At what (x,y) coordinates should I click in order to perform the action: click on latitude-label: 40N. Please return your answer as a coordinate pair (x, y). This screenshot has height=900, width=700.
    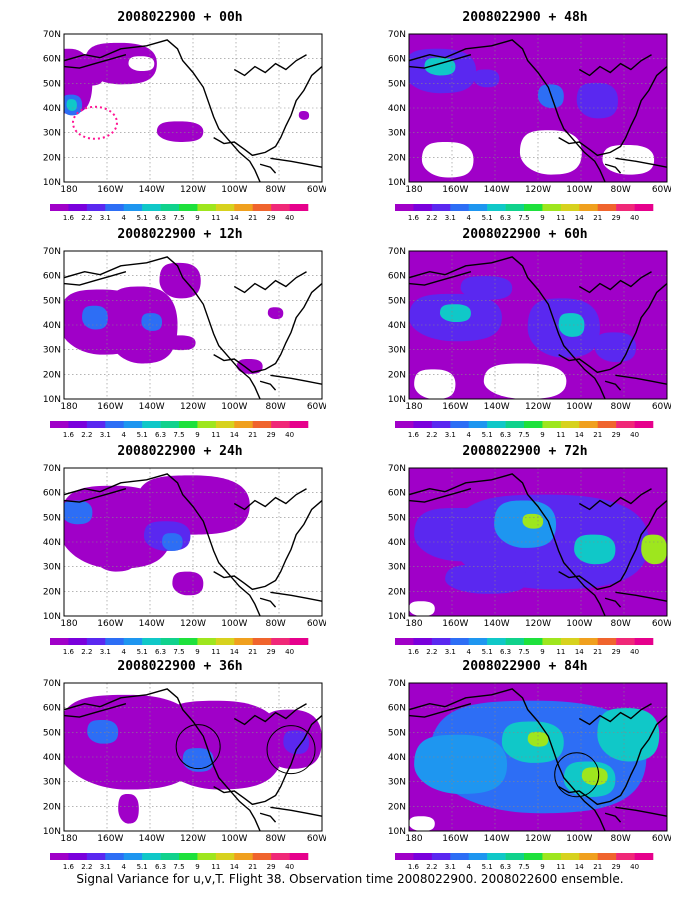
    Looking at the image, I should click on (52, 543).